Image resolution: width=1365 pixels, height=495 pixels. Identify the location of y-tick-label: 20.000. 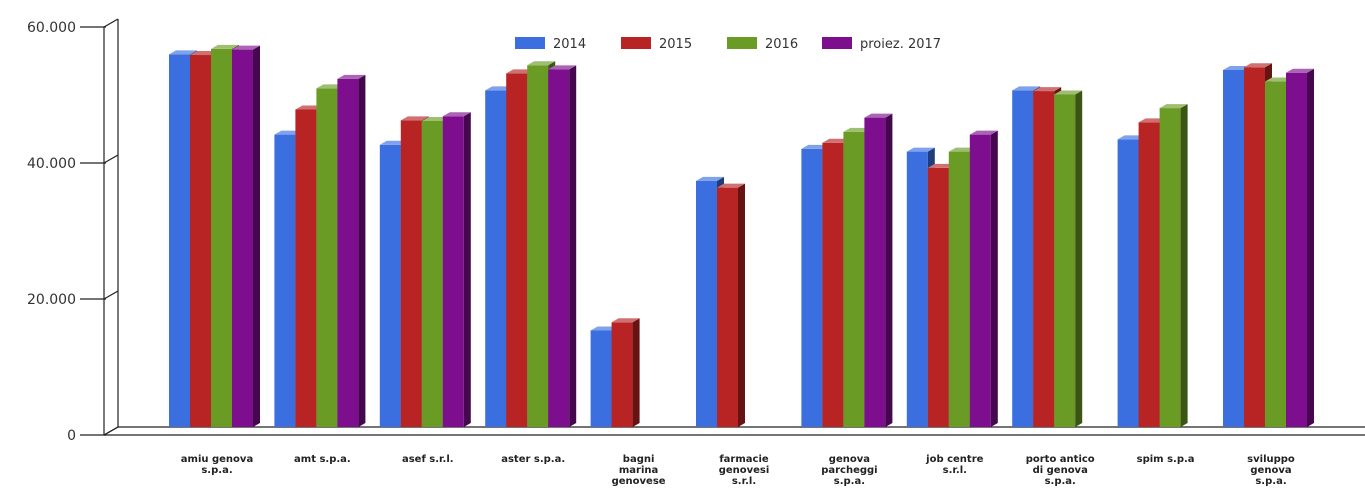
(51, 300).